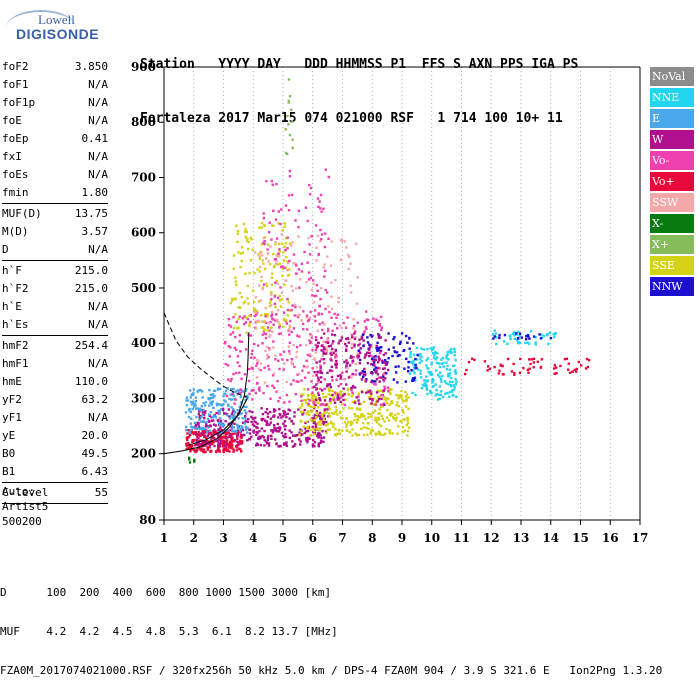  What do you see at coordinates (25, 506) in the screenshot?
I see `auto-artist: Artist5` at bounding box center [25, 506].